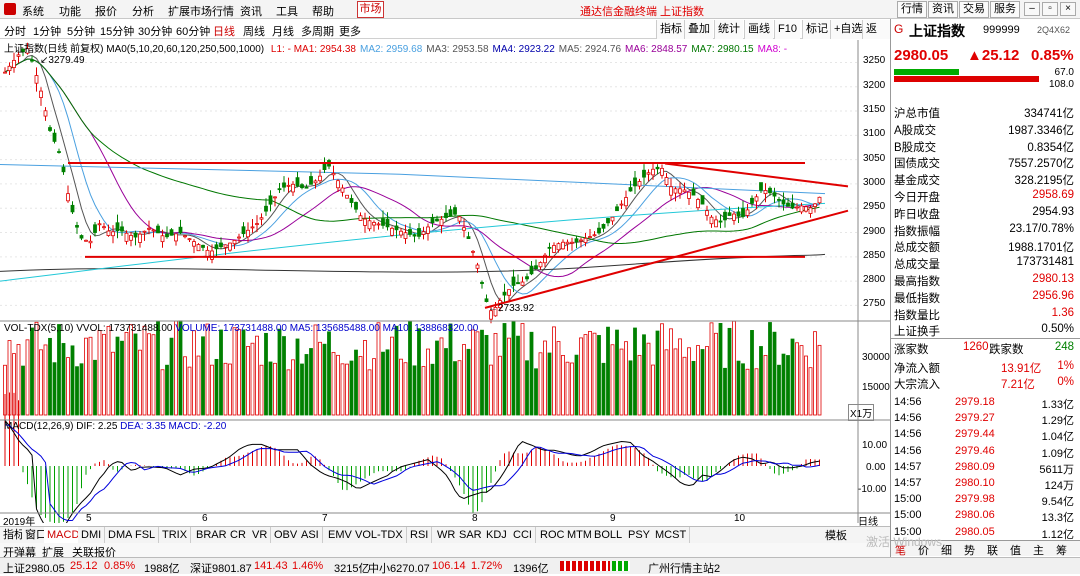 The height and width of the screenshot is (576, 1080). I want to click on close-icon: ×, so click(1068, 9).